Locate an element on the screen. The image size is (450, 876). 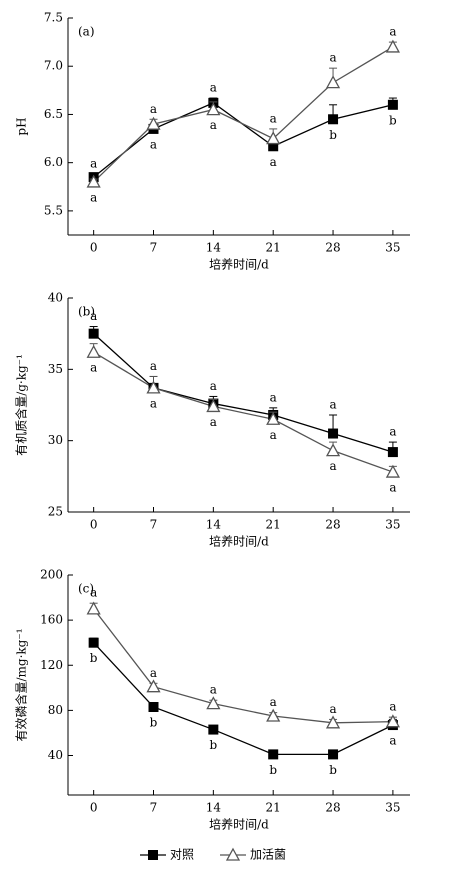
y-tick-label: 7.0 is located at coordinates (53, 66).